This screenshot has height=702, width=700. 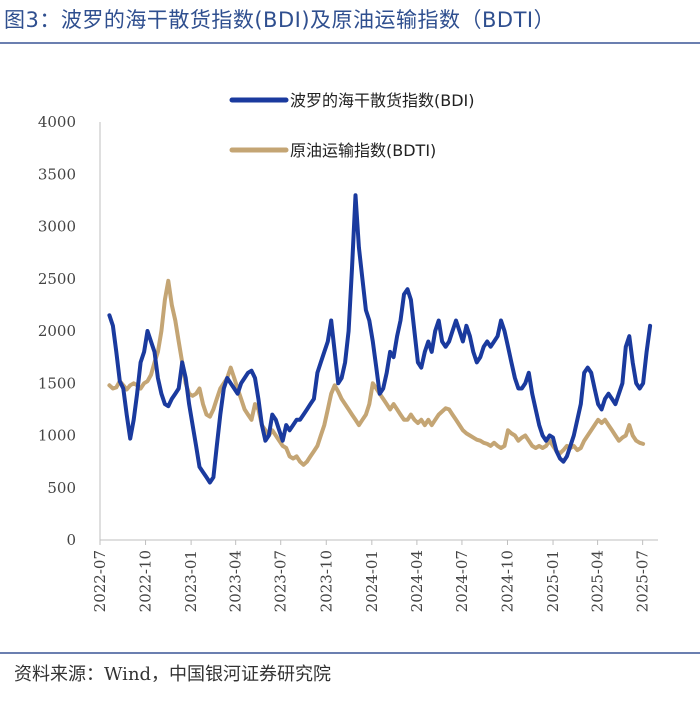 What do you see at coordinates (553, 581) in the screenshot?
I see `x-tick-label: 2025-01` at bounding box center [553, 581].